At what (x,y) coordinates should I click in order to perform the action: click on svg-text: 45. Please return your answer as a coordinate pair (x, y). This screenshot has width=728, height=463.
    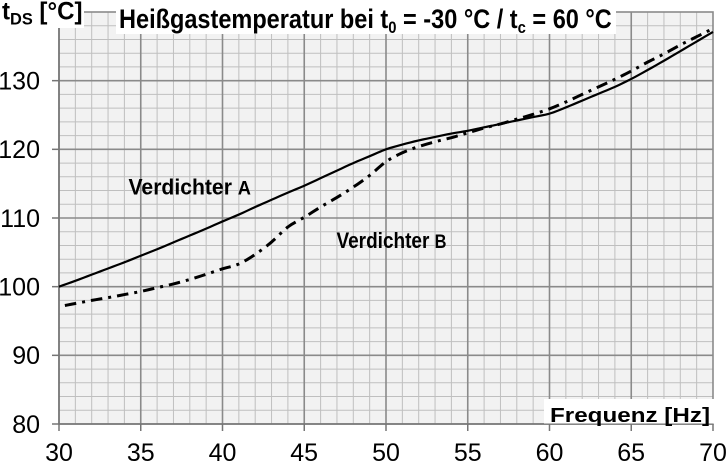
    Looking at the image, I should click on (304, 451).